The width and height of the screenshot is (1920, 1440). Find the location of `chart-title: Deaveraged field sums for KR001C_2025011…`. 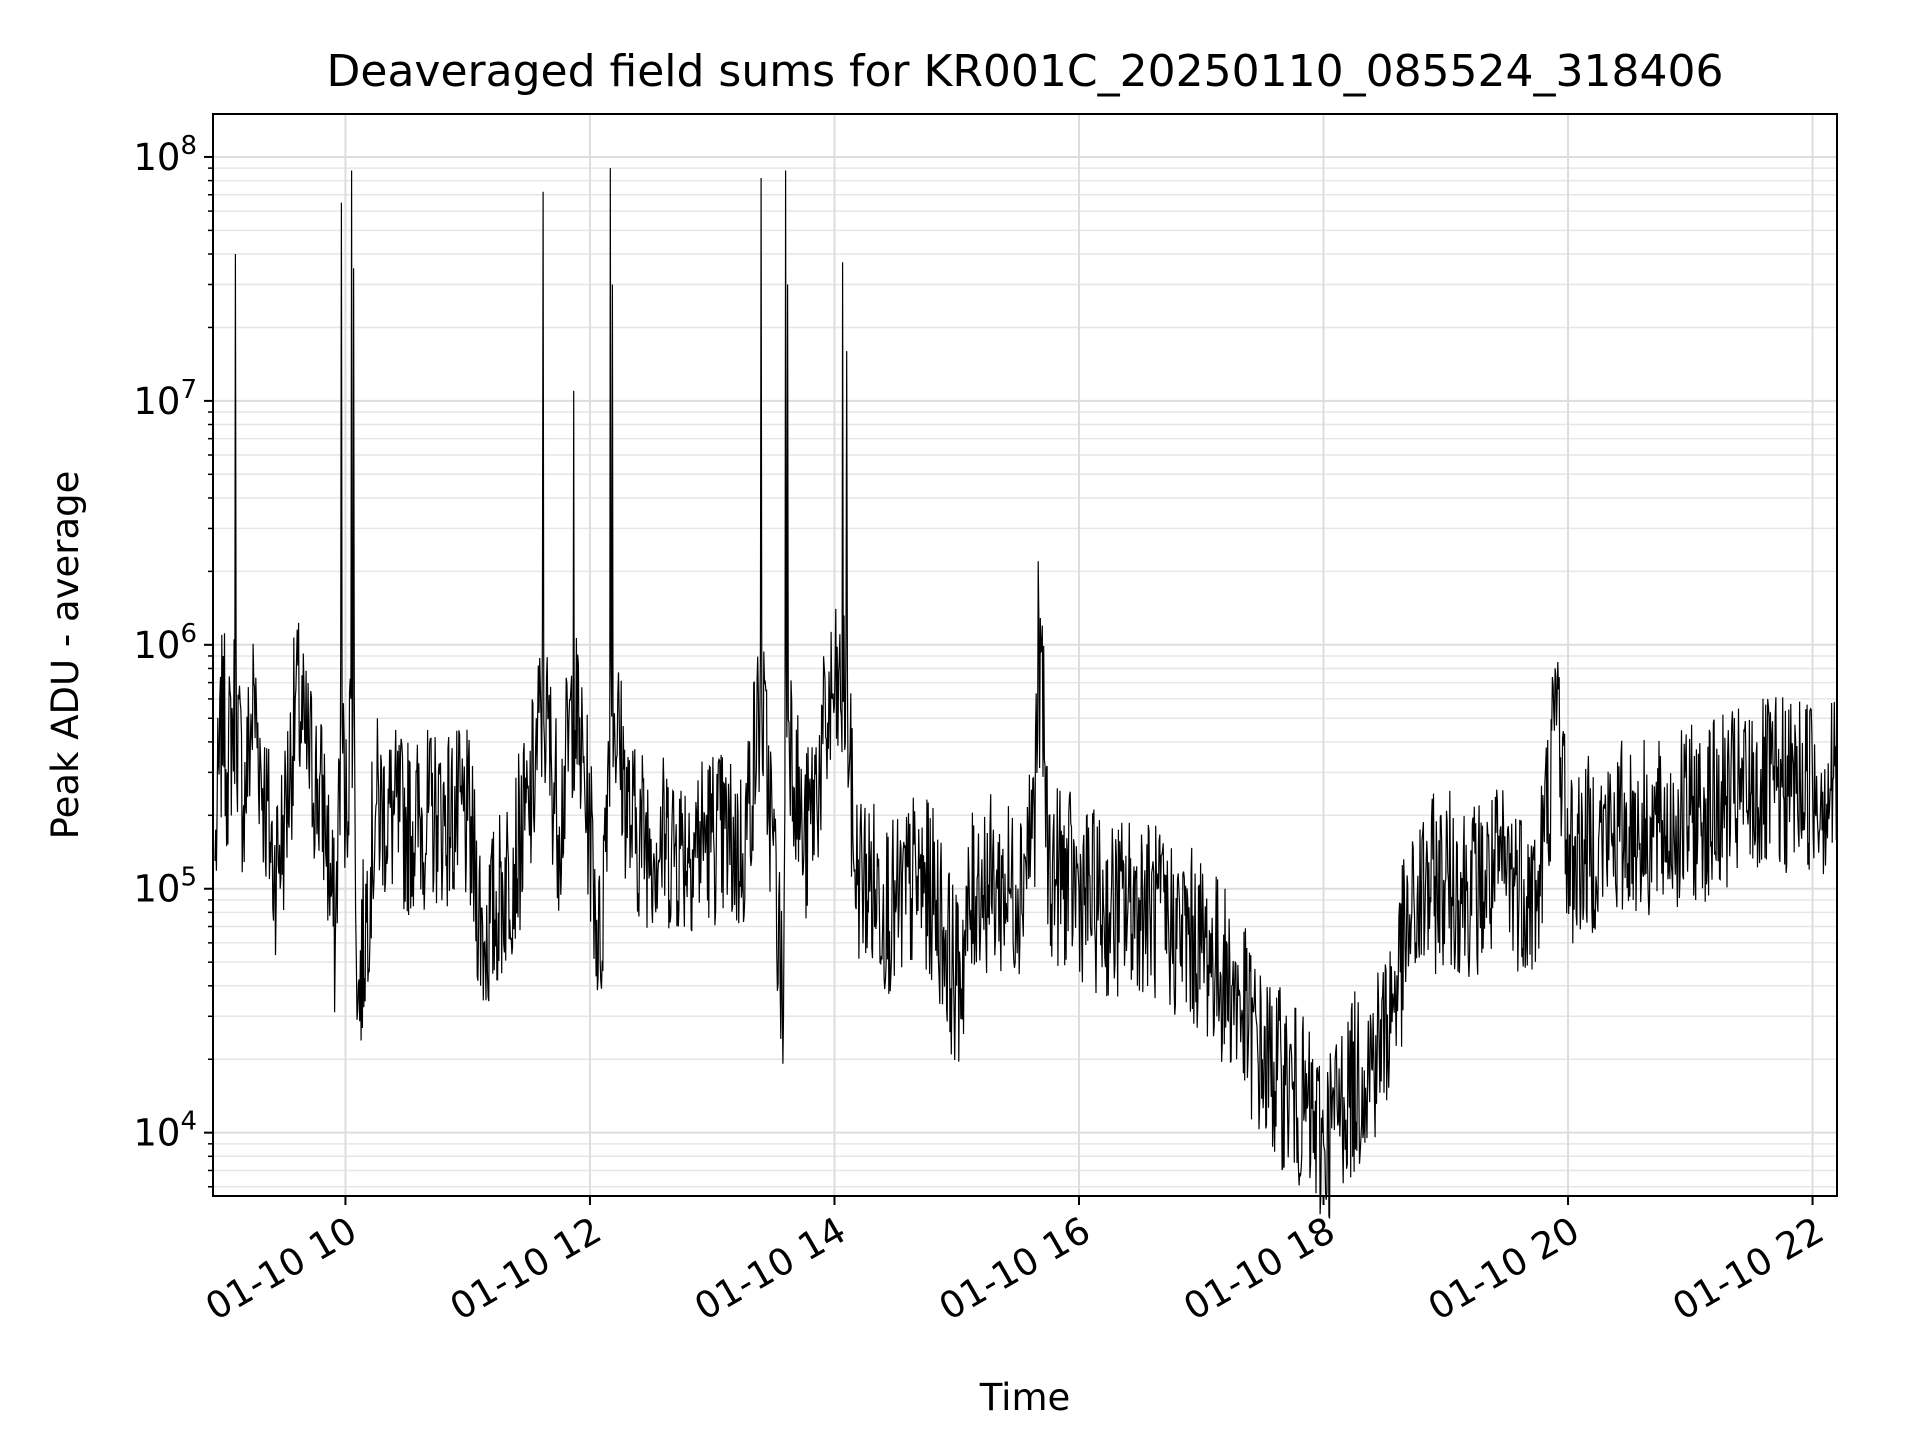

chart-title: Deaveraged field sums for KR001C_2025011… is located at coordinates (1025, 71).